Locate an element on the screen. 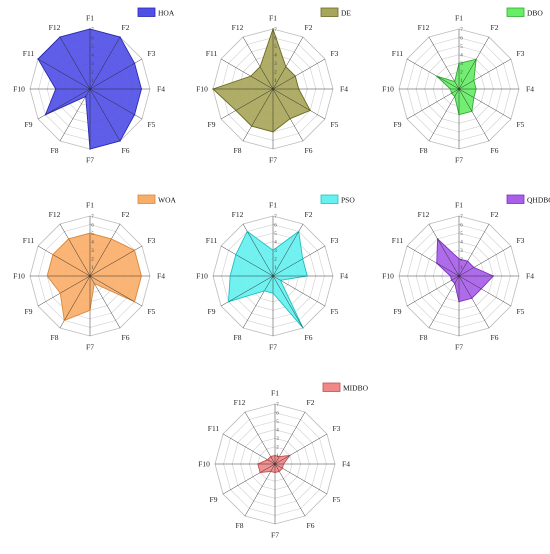 The height and width of the screenshot is (554, 550). legend-label: WOA is located at coordinates (167, 199).